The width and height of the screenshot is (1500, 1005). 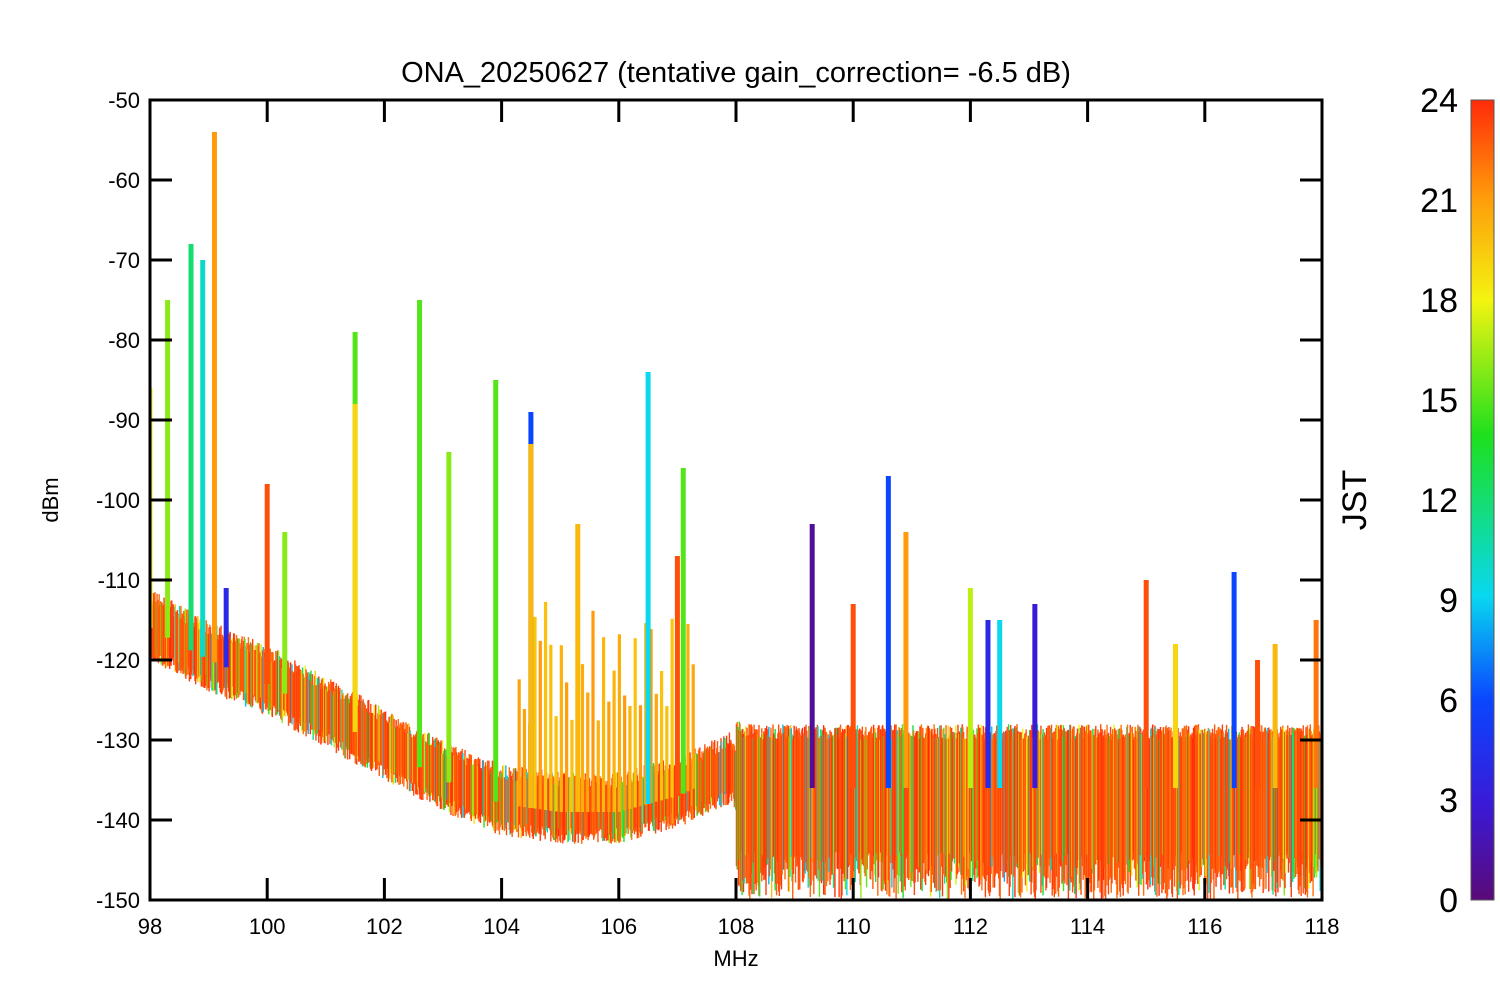 I want to click on colorbar-tick-label: 12, so click(x=1439, y=501).